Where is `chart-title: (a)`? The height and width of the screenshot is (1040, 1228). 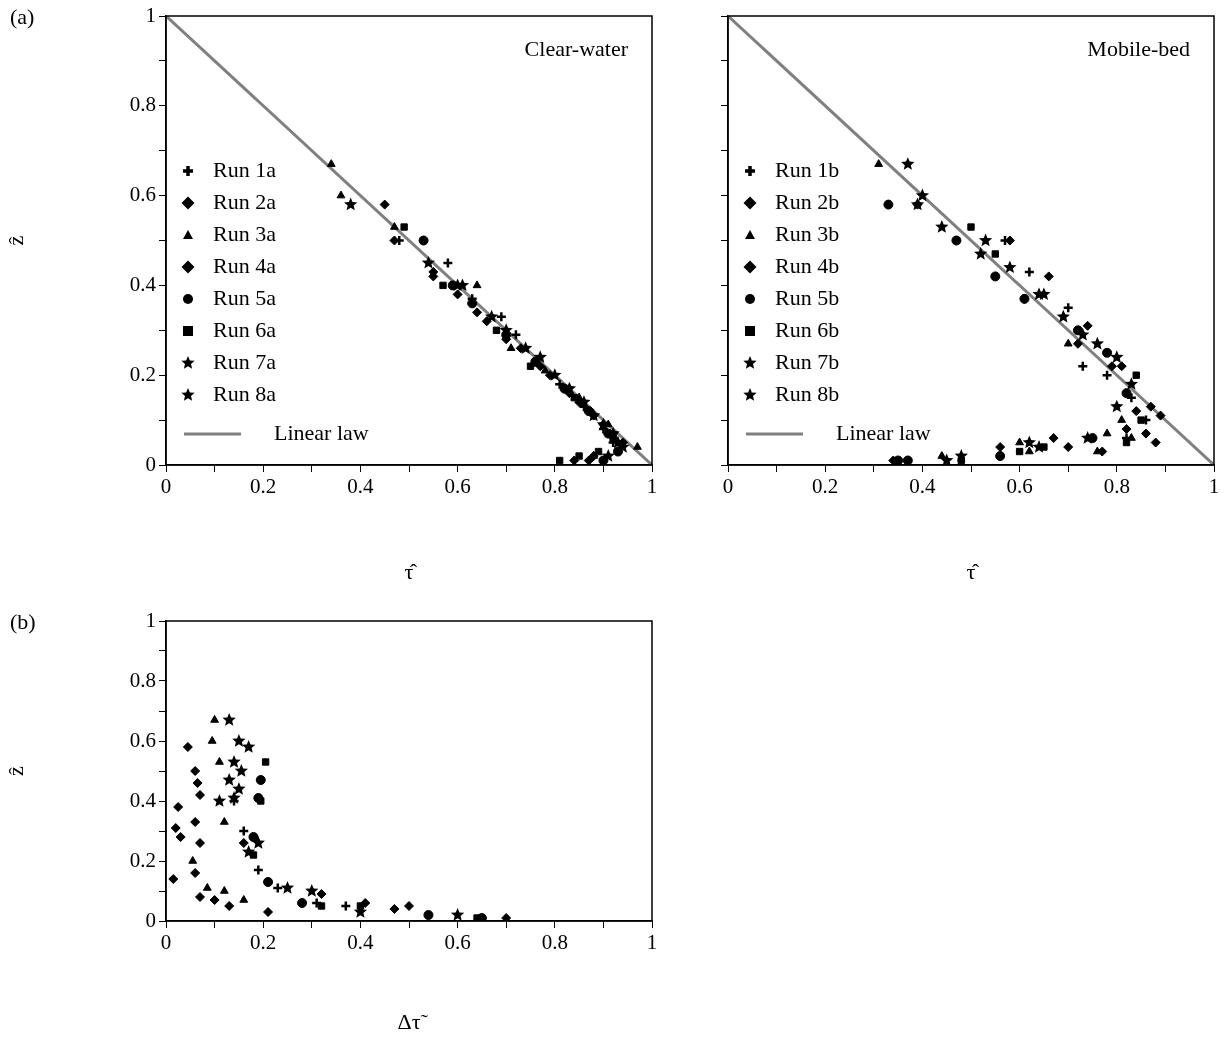 chart-title: (a) is located at coordinates (22, 16).